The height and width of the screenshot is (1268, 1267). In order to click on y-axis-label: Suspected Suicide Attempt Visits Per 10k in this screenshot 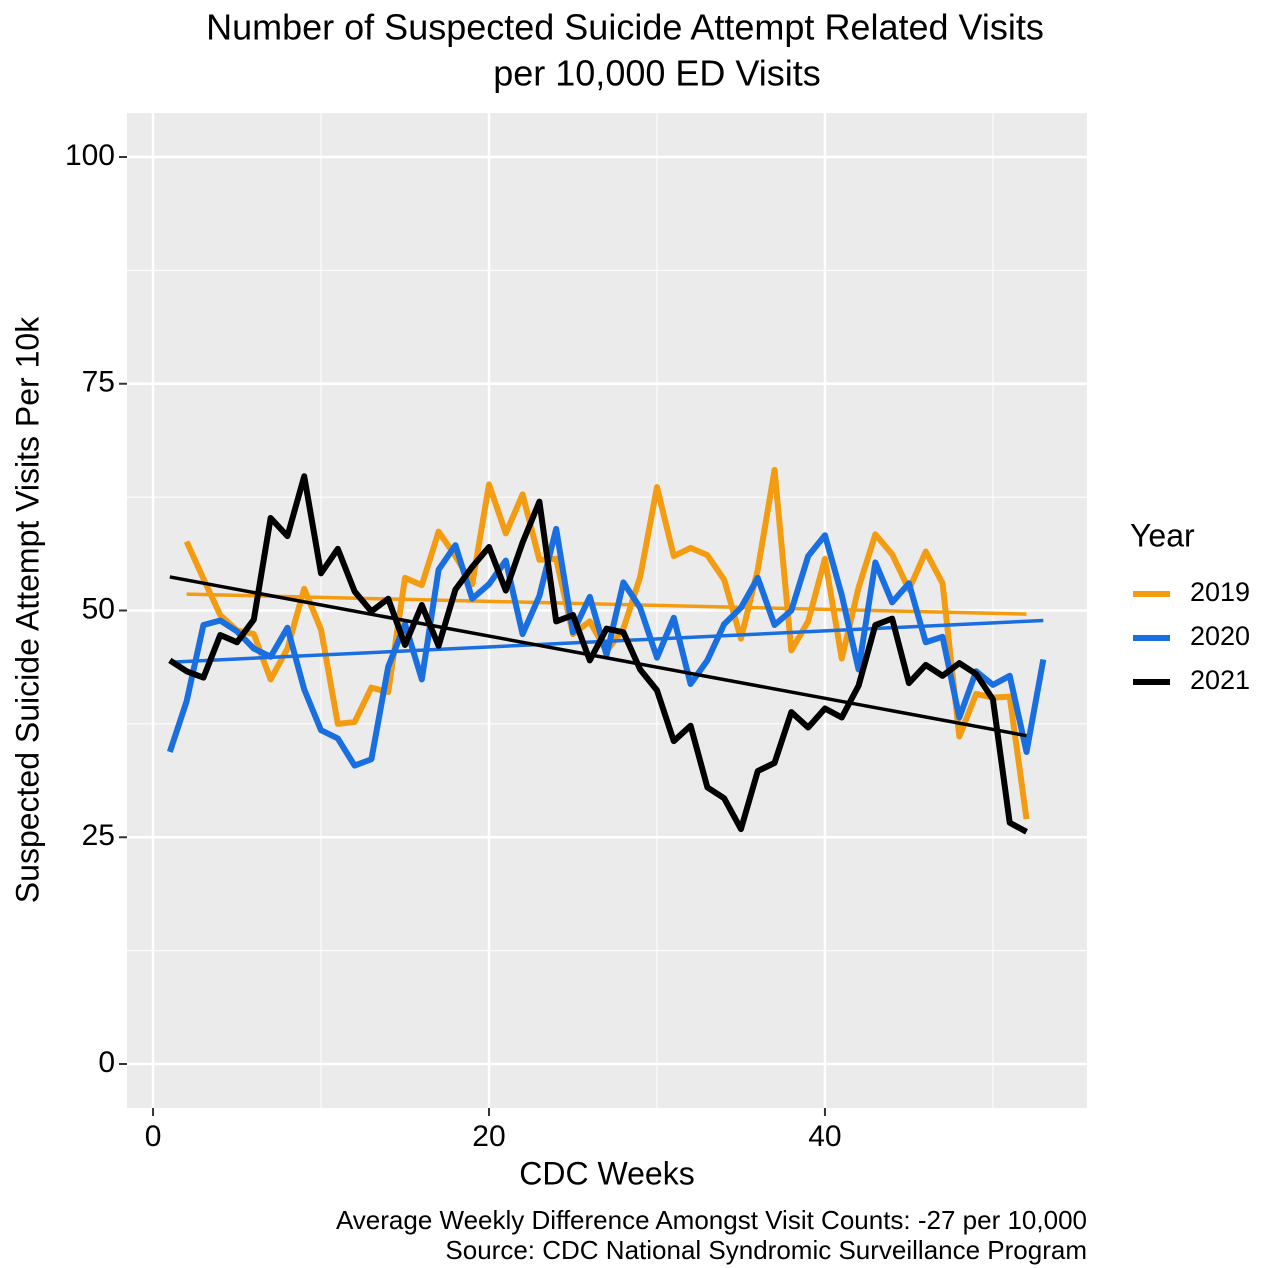, I will do `click(27, 609)`.